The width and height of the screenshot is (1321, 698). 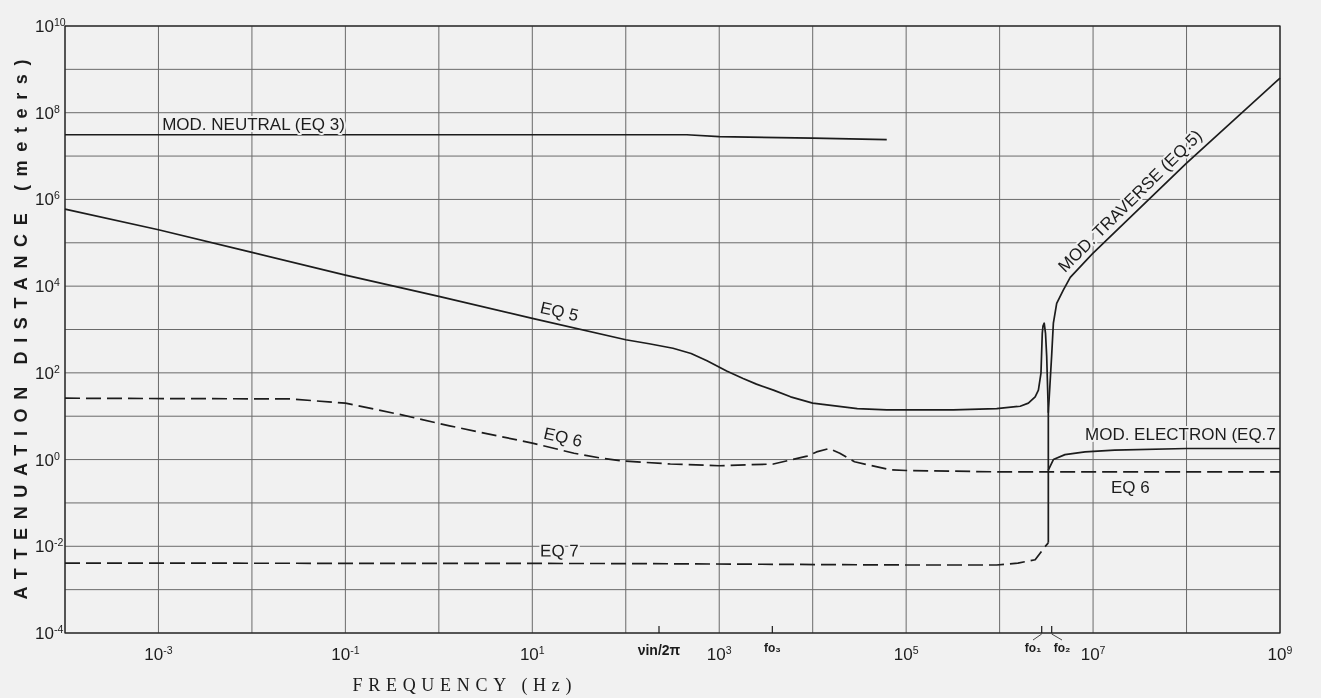 I want to click on x-tick-label: 10$^{7}$, so click(x=1093, y=654).